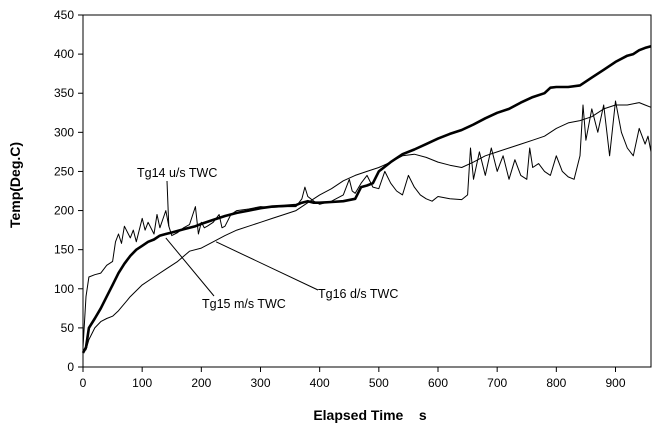  What do you see at coordinates (438, 383) in the screenshot?
I see `x-tick-label: 600` at bounding box center [438, 383].